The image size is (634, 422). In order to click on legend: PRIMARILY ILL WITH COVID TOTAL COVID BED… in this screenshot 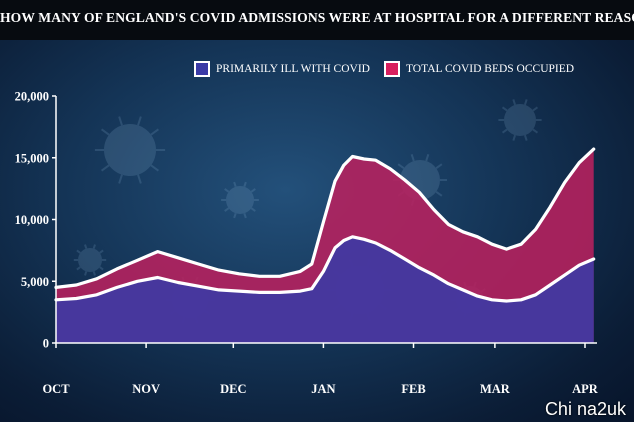, I will do `click(391, 69)`.